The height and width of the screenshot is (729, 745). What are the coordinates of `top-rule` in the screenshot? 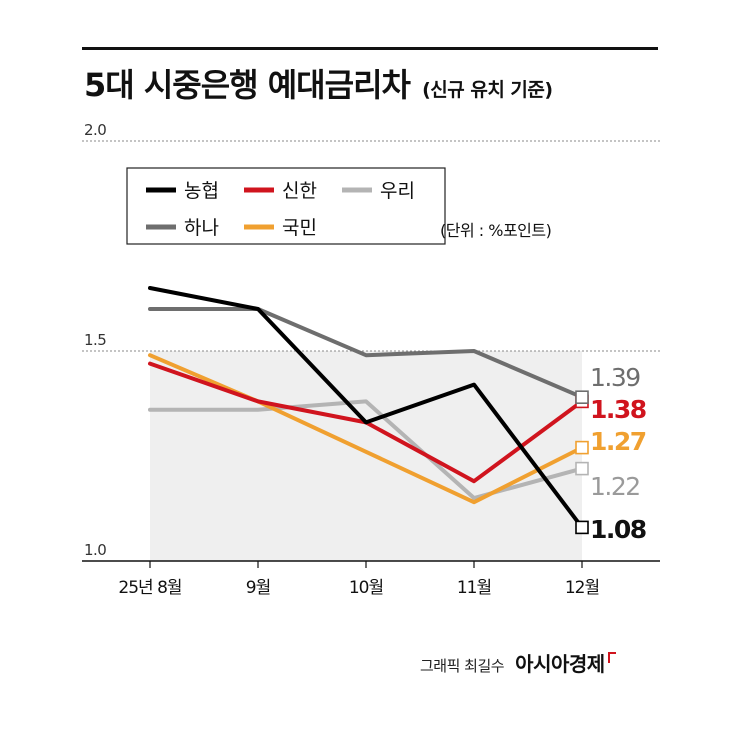 It's located at (370, 48).